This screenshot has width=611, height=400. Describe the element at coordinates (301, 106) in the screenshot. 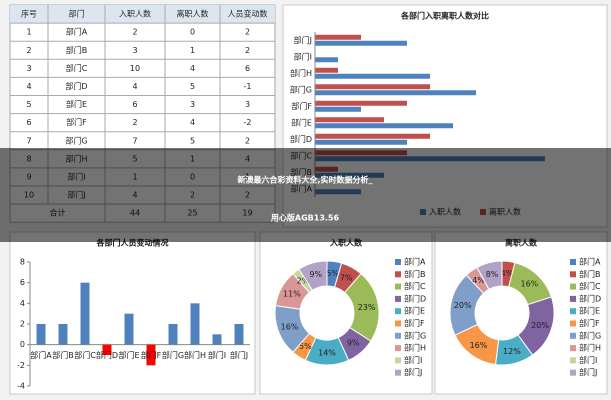

I see `y-tick-label: 部门F` at that location.